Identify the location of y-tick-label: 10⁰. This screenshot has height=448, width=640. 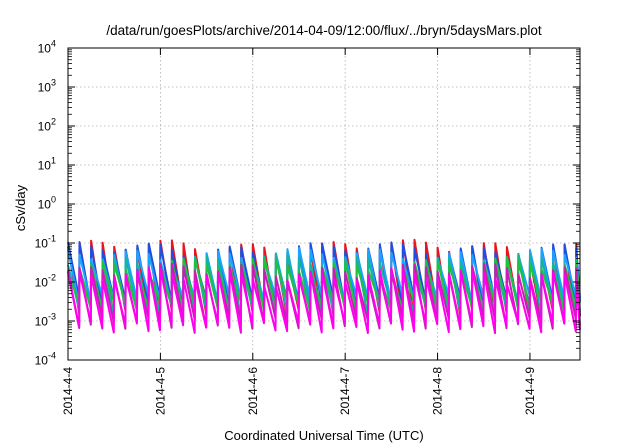
(47, 203).